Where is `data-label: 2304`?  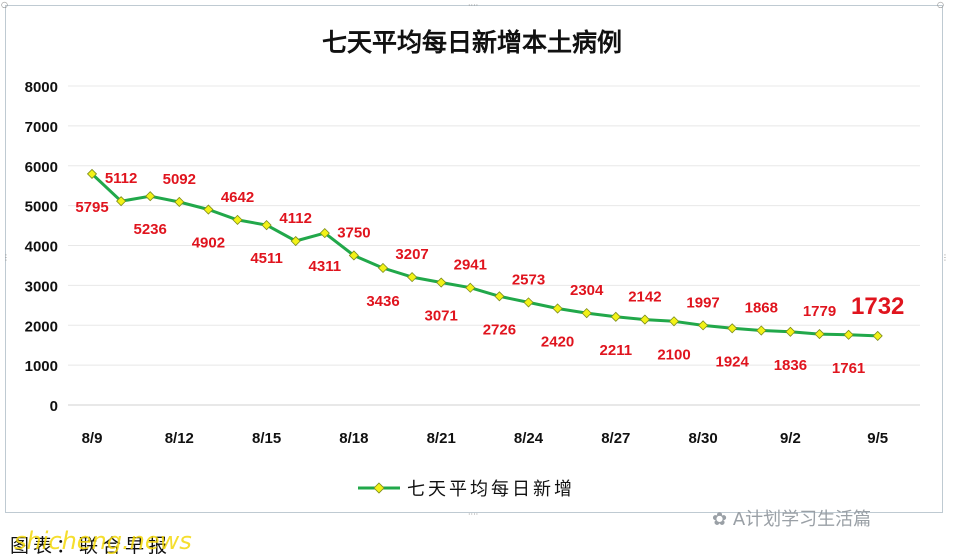 data-label: 2304 is located at coordinates (587, 290).